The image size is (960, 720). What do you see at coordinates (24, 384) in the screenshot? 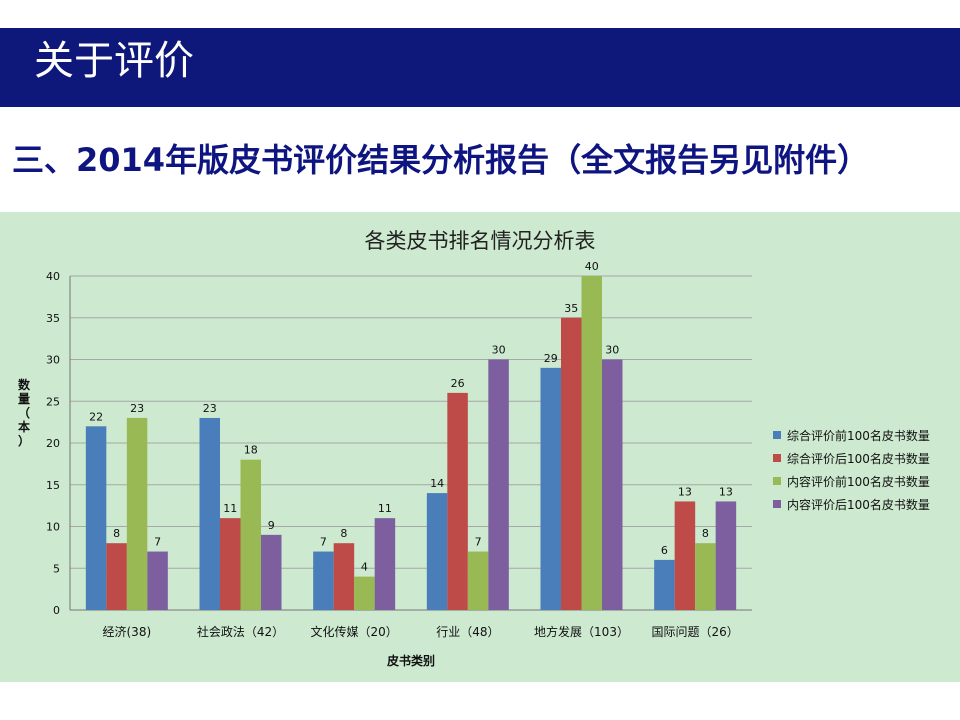
I see `y-axis-title-char: 数` at bounding box center [24, 384].